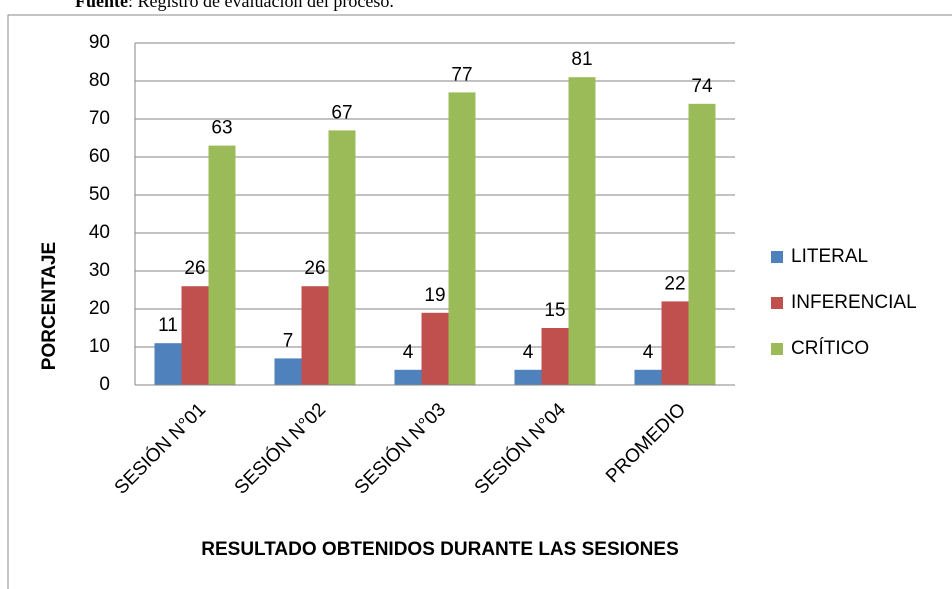  I want to click on data-label: 81, so click(581, 59).